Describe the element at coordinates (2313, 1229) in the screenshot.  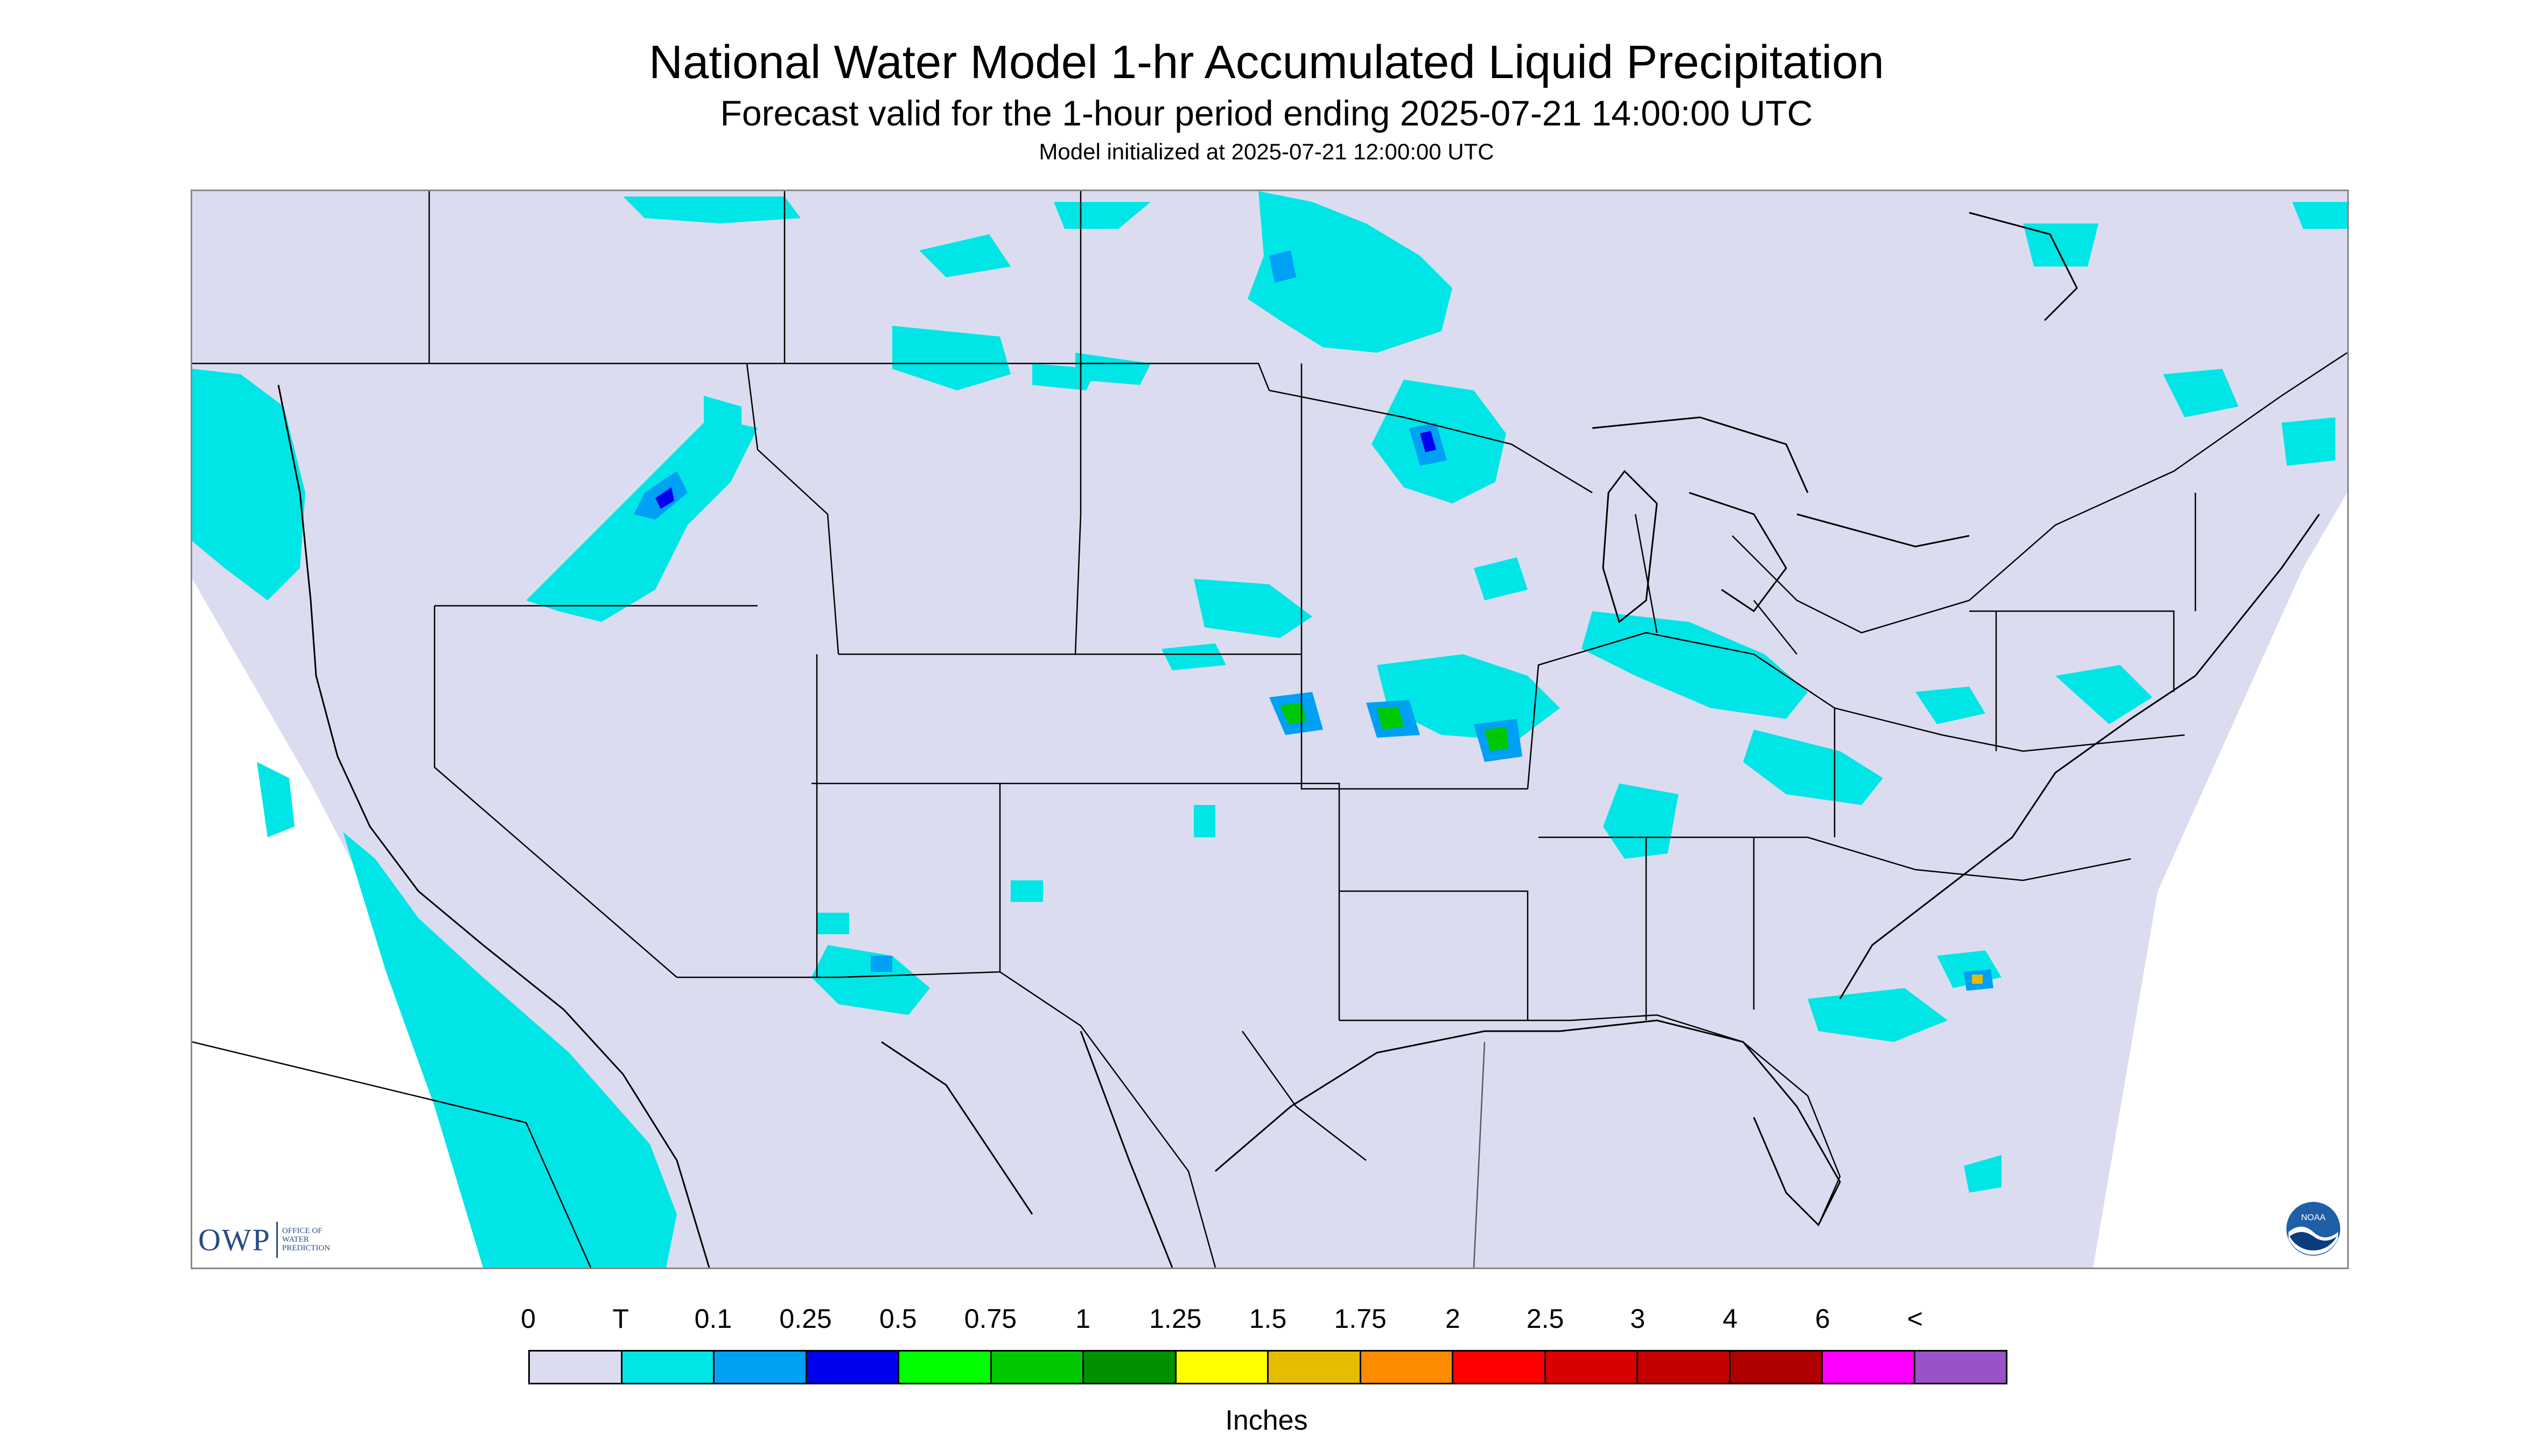
I see `noaa-logo-icon: NOAA` at that location.